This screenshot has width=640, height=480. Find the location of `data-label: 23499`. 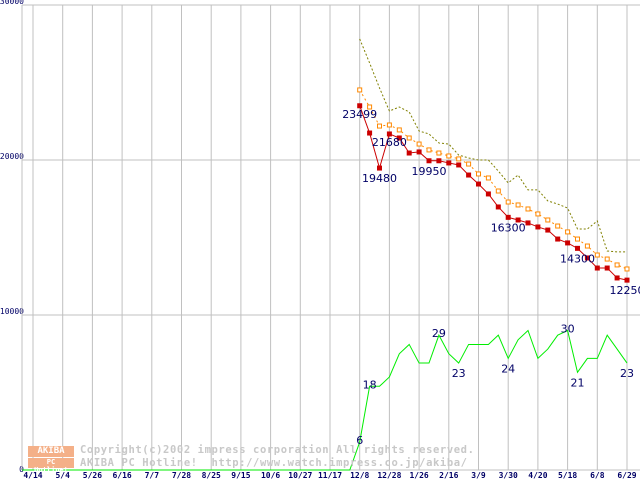

data-label: 23499 is located at coordinates (359, 114).